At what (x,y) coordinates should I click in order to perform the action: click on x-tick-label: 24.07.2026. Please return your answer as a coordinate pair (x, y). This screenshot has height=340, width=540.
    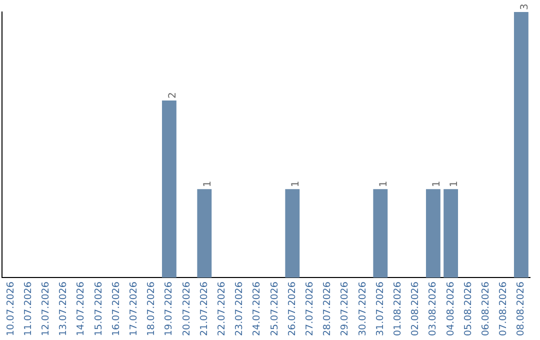
    Looking at the image, I should click on (257, 309).